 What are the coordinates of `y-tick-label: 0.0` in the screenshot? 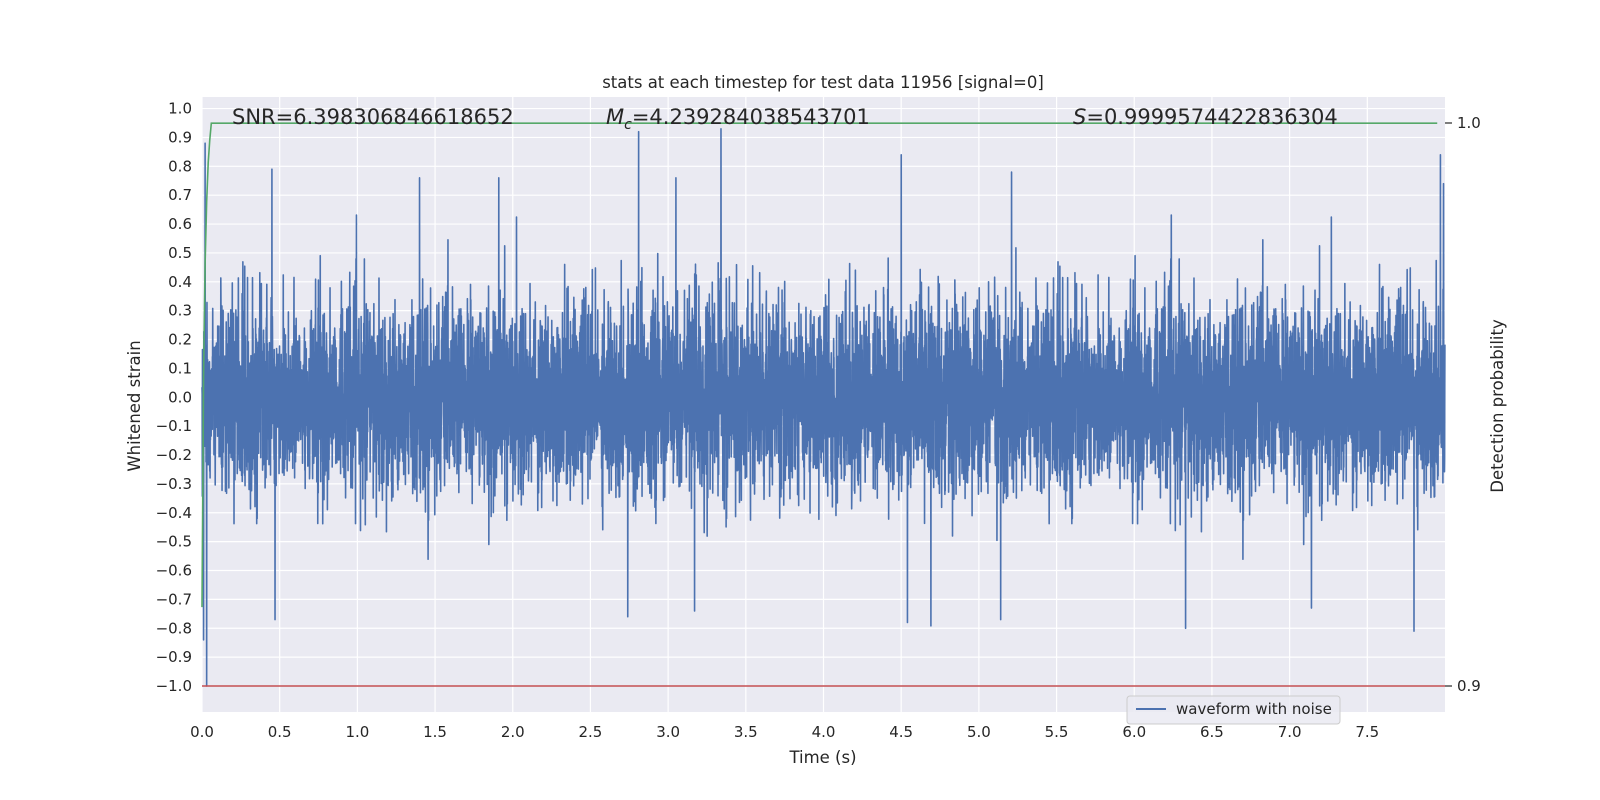 It's located at (180, 397).